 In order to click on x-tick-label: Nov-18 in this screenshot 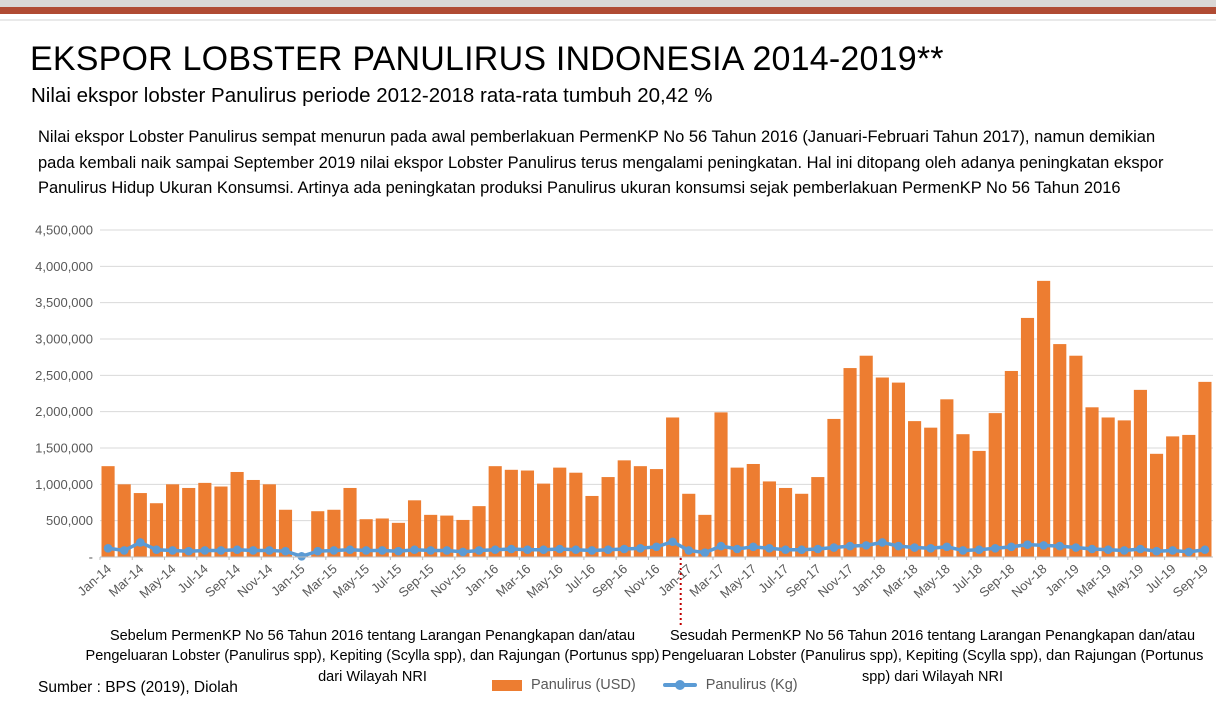, I will do `click(1028, 580)`.